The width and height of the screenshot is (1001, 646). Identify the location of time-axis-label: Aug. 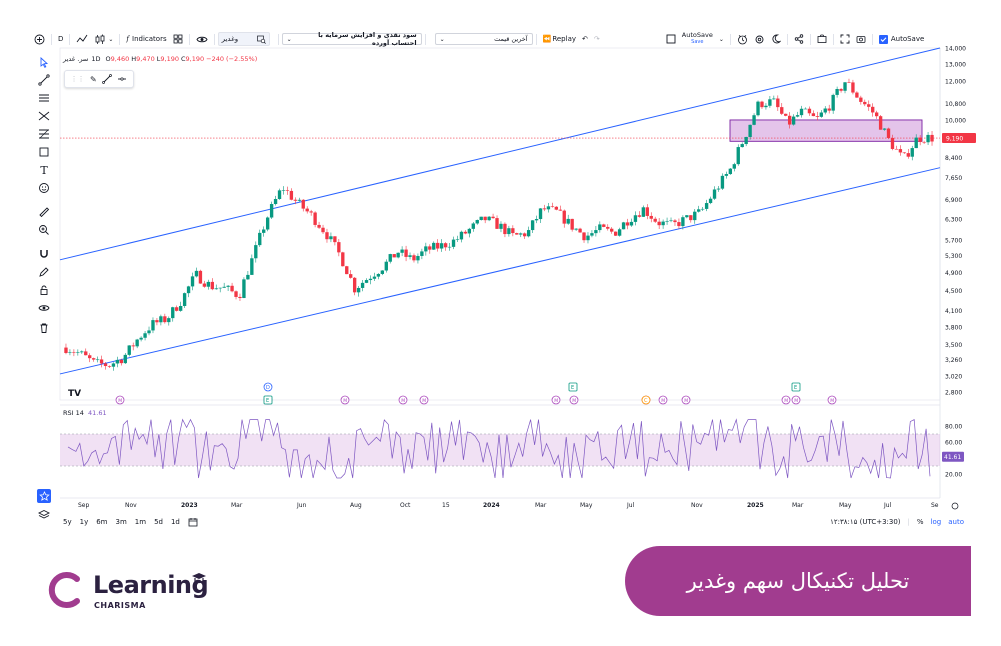
(356, 505).